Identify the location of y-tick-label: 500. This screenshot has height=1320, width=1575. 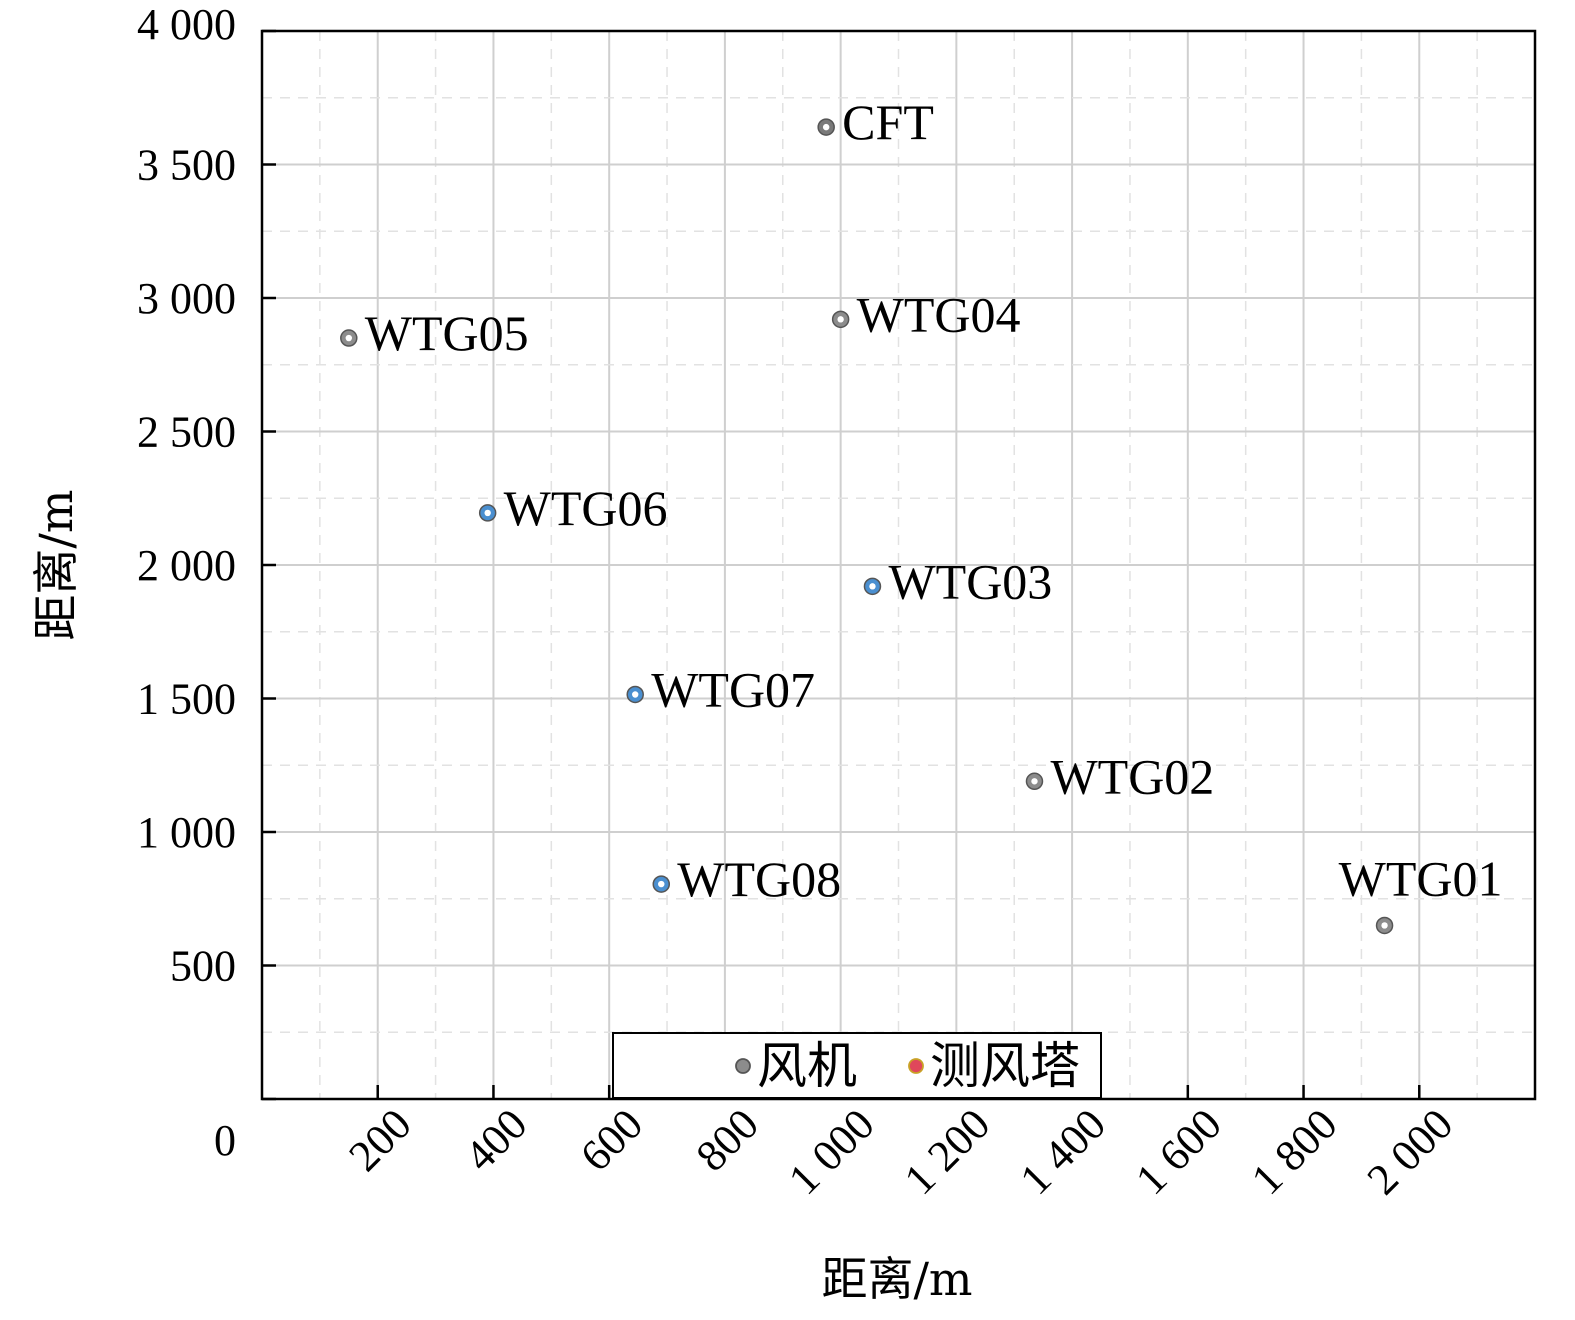
(203, 966).